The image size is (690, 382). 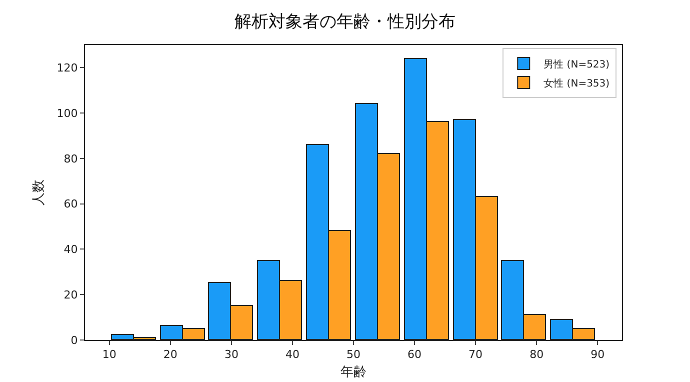 What do you see at coordinates (71, 249) in the screenshot?
I see `y-tick-label: 40` at bounding box center [71, 249].